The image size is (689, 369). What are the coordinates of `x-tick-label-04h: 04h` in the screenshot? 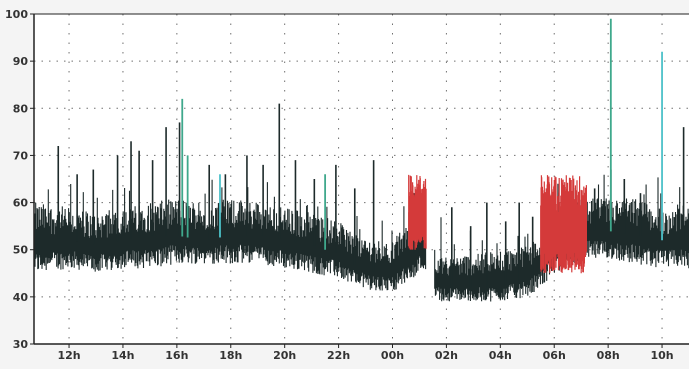 It's located at (500, 355).